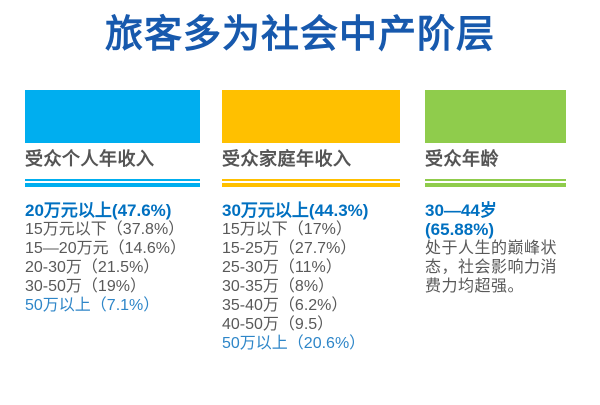 This screenshot has height=405, width=600. I want to click on stat-line: 40-50万（9.5）, so click(278, 324).